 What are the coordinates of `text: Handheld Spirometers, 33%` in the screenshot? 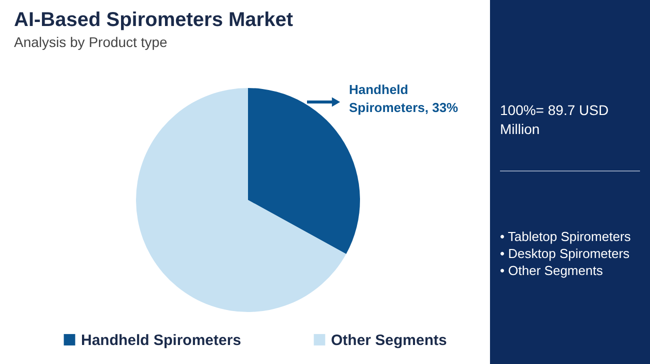 It's located at (404, 98).